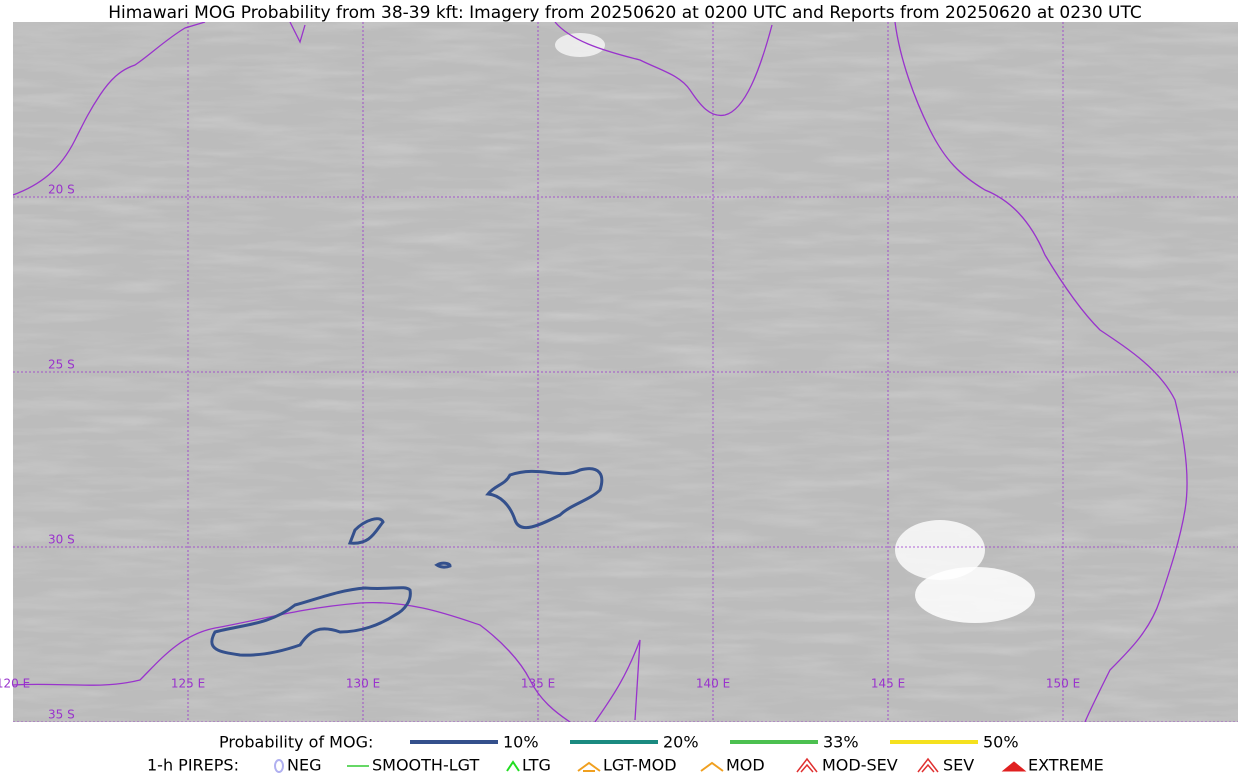  What do you see at coordinates (713, 684) in the screenshot?
I see `longitude-label: 140 E` at bounding box center [713, 684].